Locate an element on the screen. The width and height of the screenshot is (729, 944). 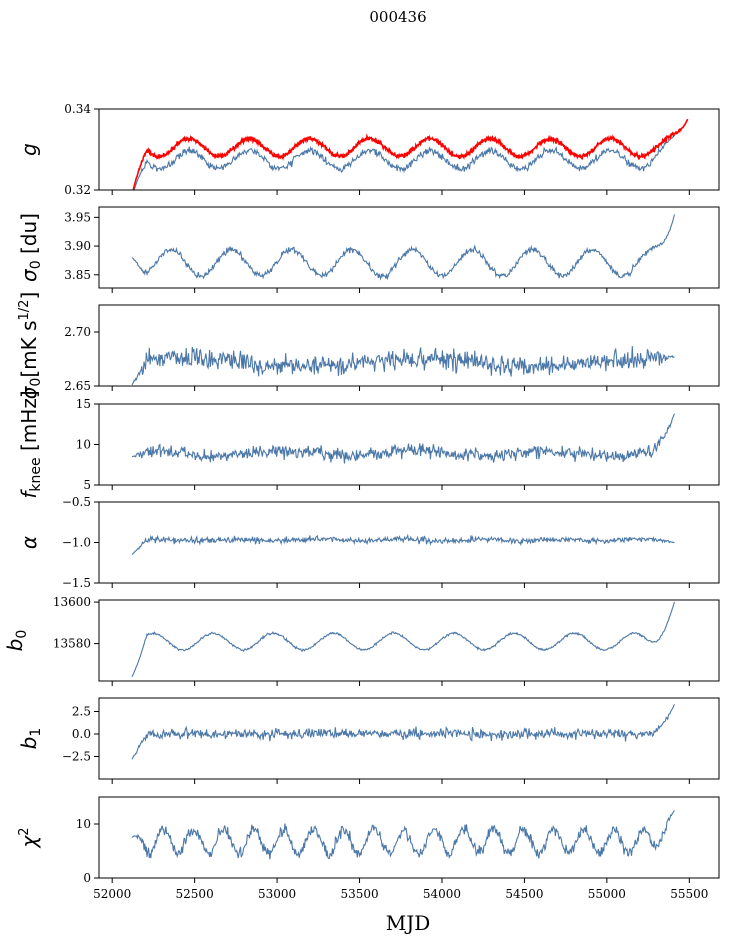
y-tick-label: −1.0 is located at coordinates (76, 543).